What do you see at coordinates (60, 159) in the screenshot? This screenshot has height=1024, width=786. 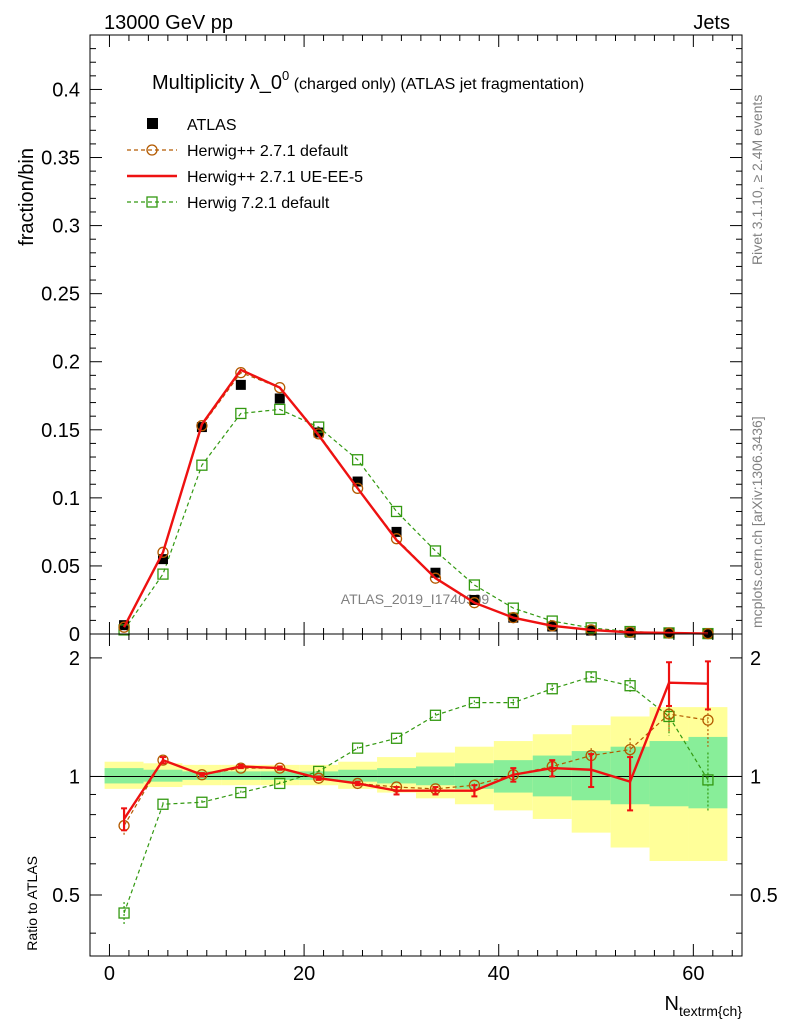 I see `main-ytick-label: 0.35` at bounding box center [60, 159].